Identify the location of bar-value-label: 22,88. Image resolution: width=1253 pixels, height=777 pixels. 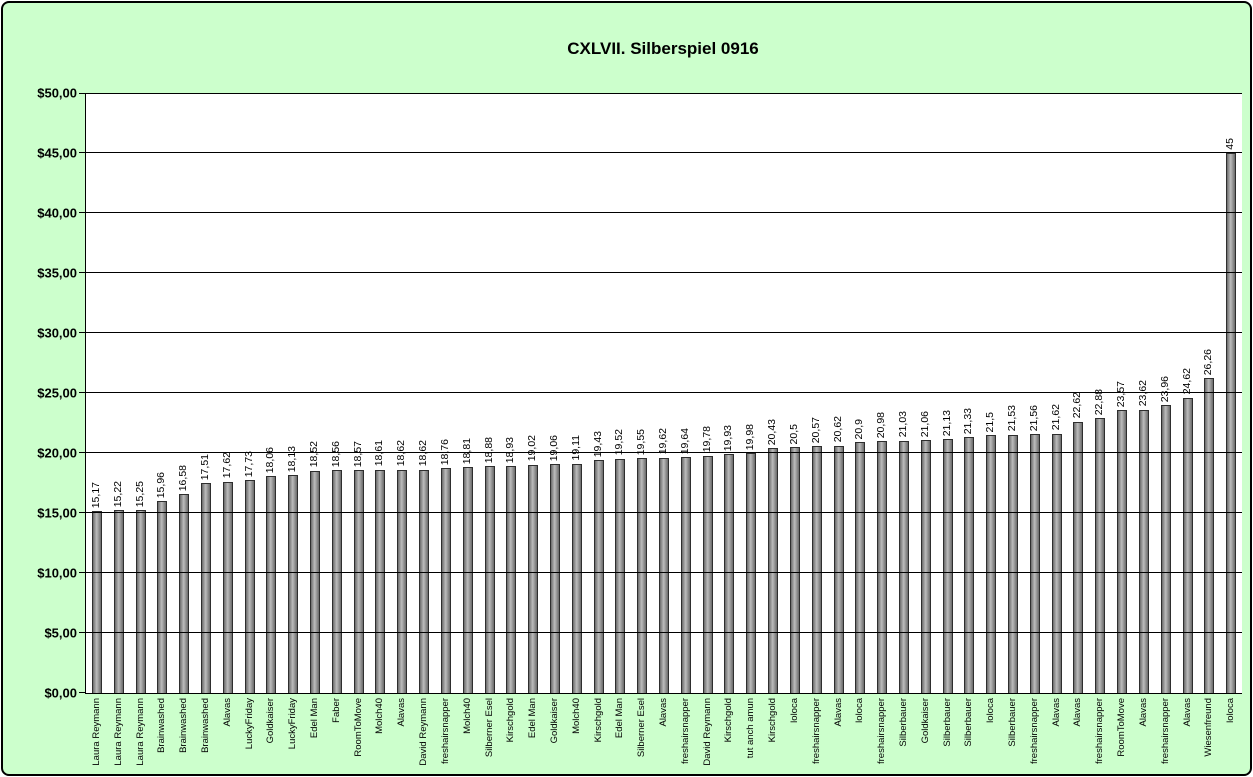
(1099, 402).